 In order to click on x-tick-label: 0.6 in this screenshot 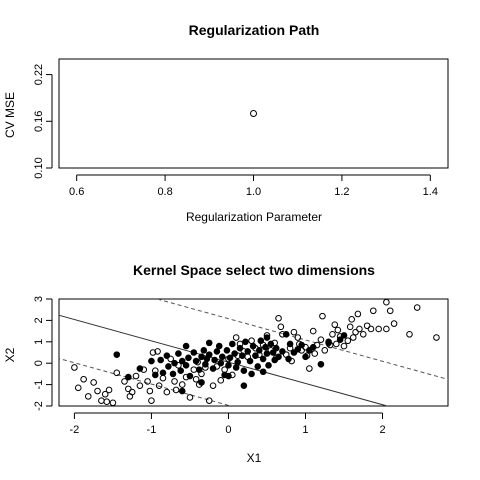, I will do `click(76, 192)`.